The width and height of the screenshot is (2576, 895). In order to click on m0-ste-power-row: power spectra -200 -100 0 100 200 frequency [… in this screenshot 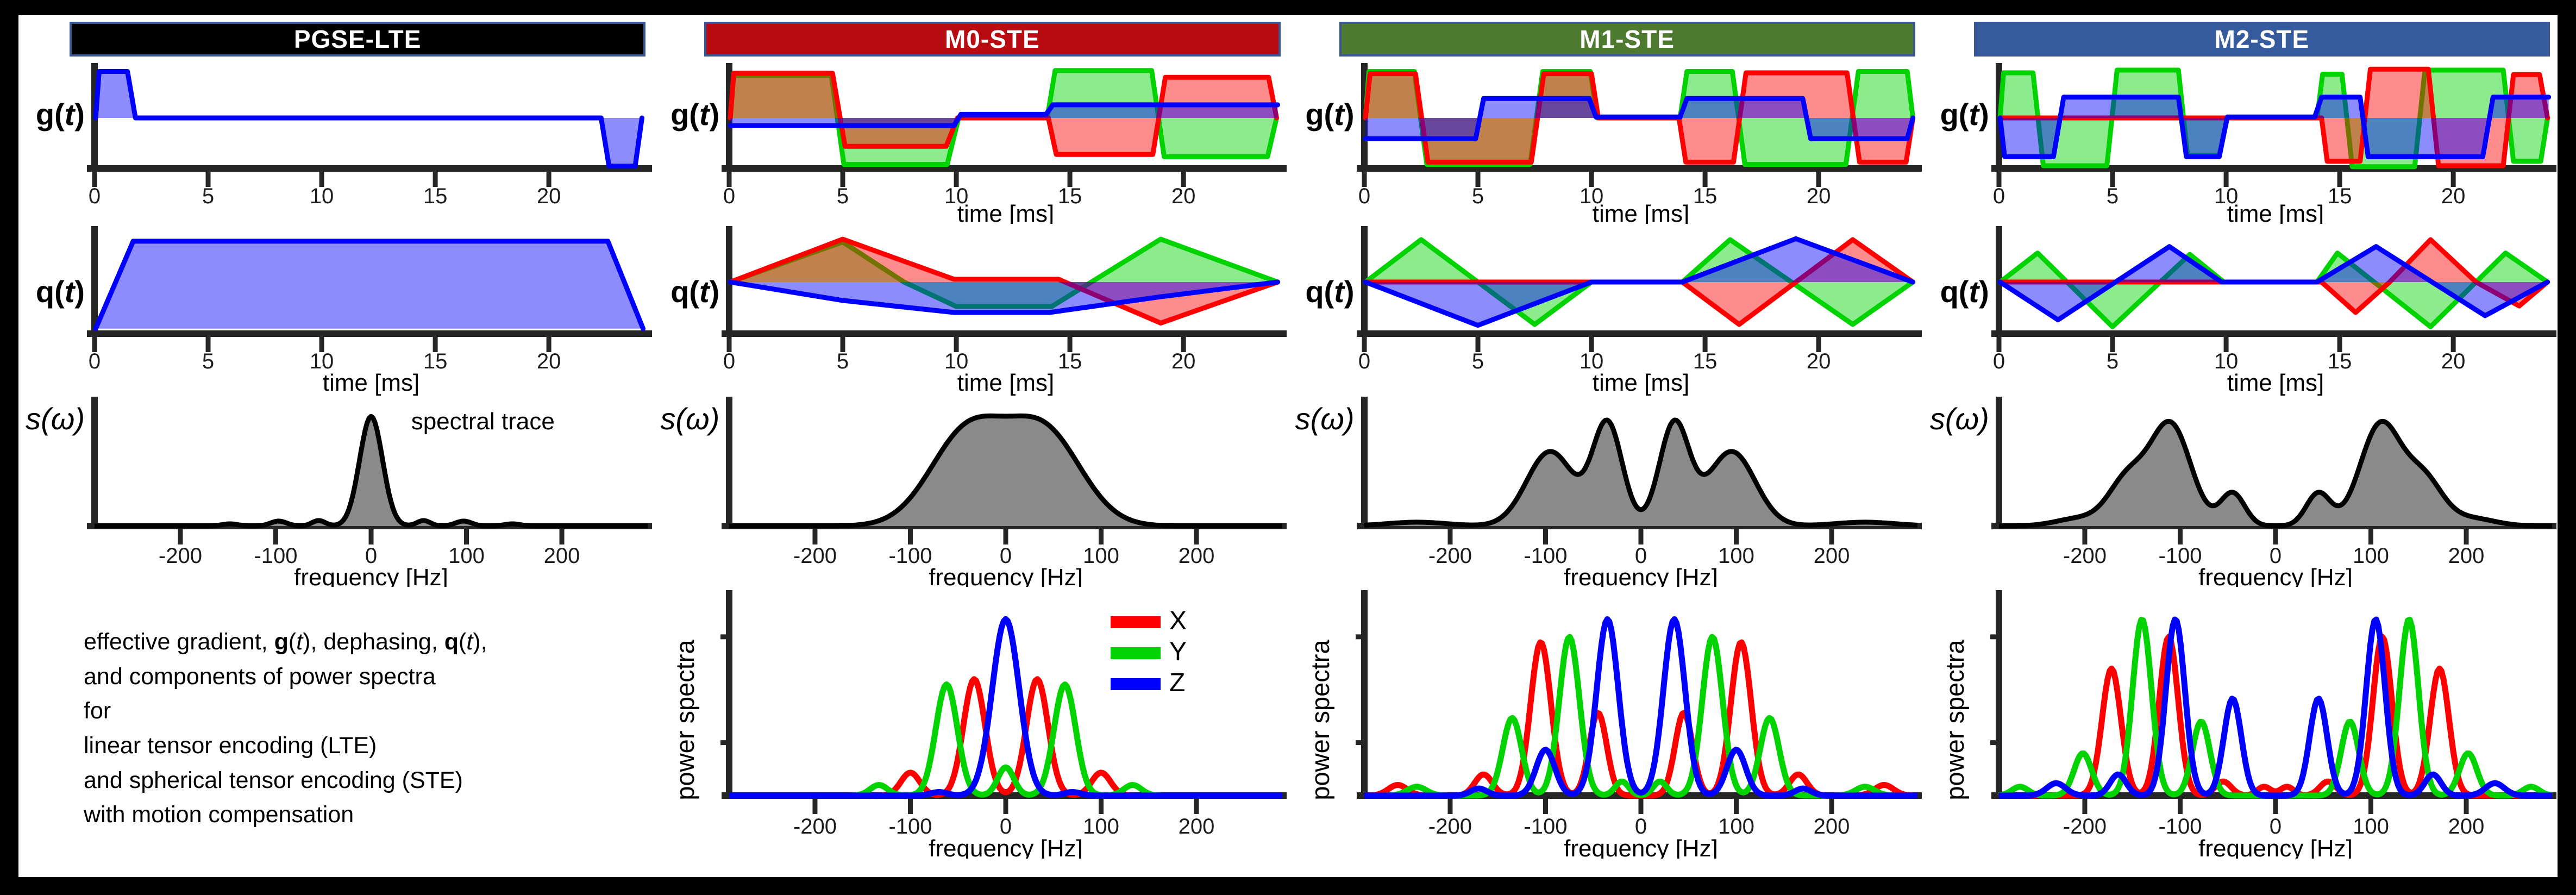, I will do `click(970, 723)`.